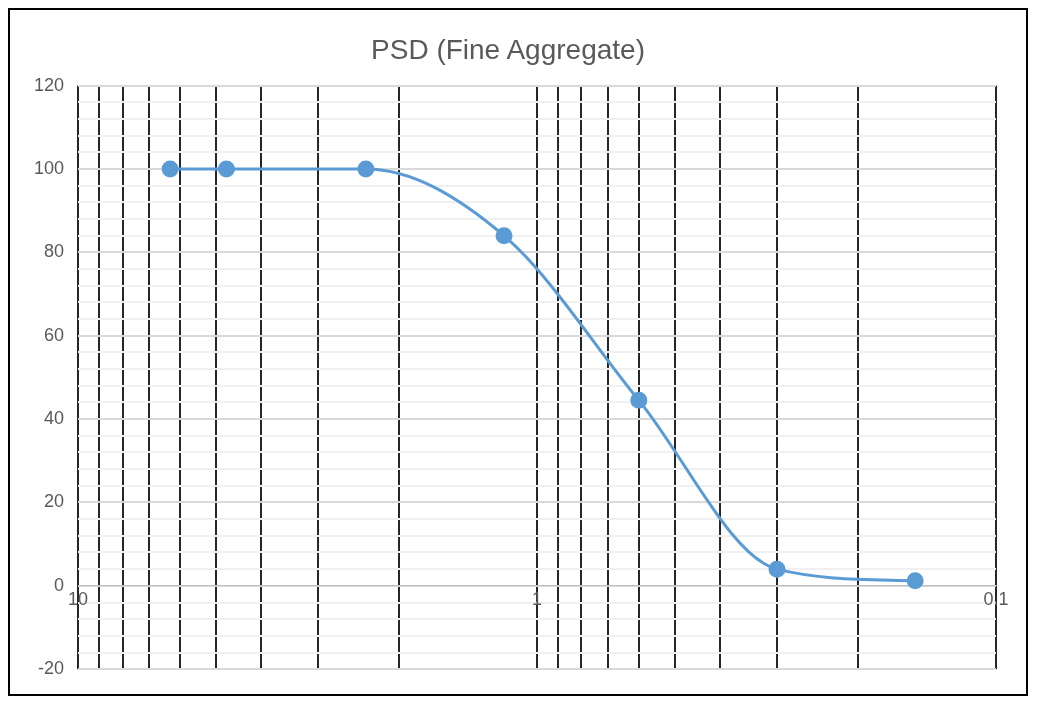 This screenshot has width=1038, height=704. I want to click on chart-title: PSD (Fine Aggregate), so click(508, 49).